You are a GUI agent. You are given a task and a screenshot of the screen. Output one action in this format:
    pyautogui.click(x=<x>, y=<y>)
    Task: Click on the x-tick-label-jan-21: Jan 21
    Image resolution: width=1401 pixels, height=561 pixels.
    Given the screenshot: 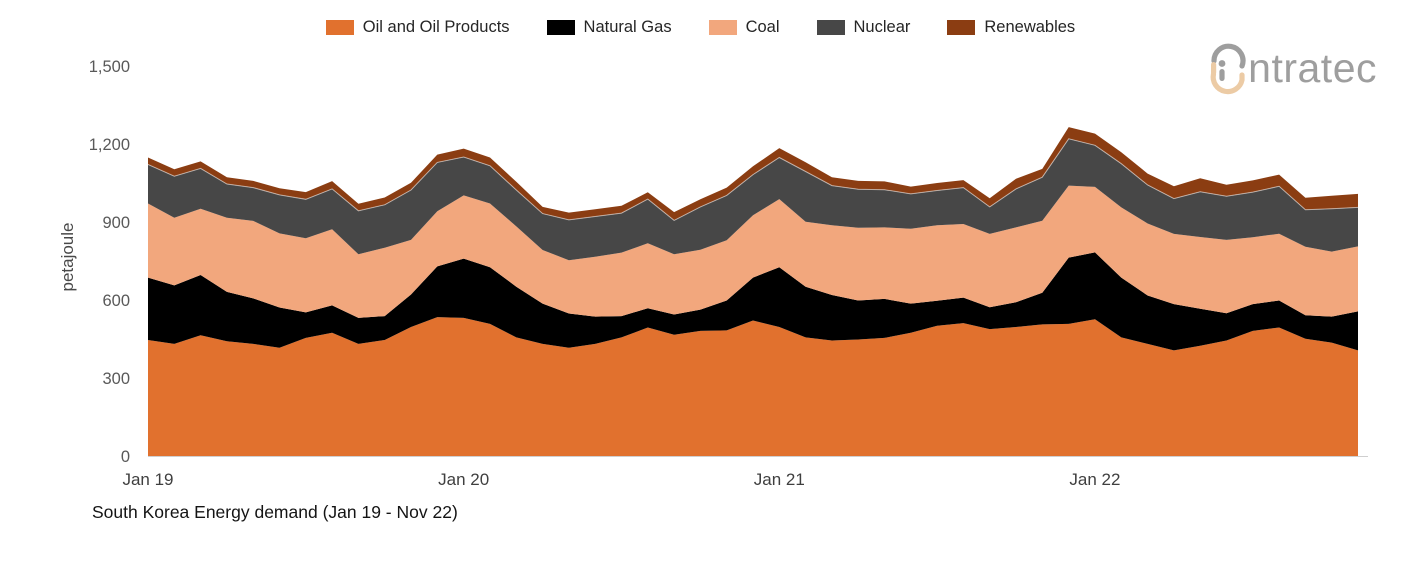 What is the action you would take?
    pyautogui.click(x=779, y=479)
    